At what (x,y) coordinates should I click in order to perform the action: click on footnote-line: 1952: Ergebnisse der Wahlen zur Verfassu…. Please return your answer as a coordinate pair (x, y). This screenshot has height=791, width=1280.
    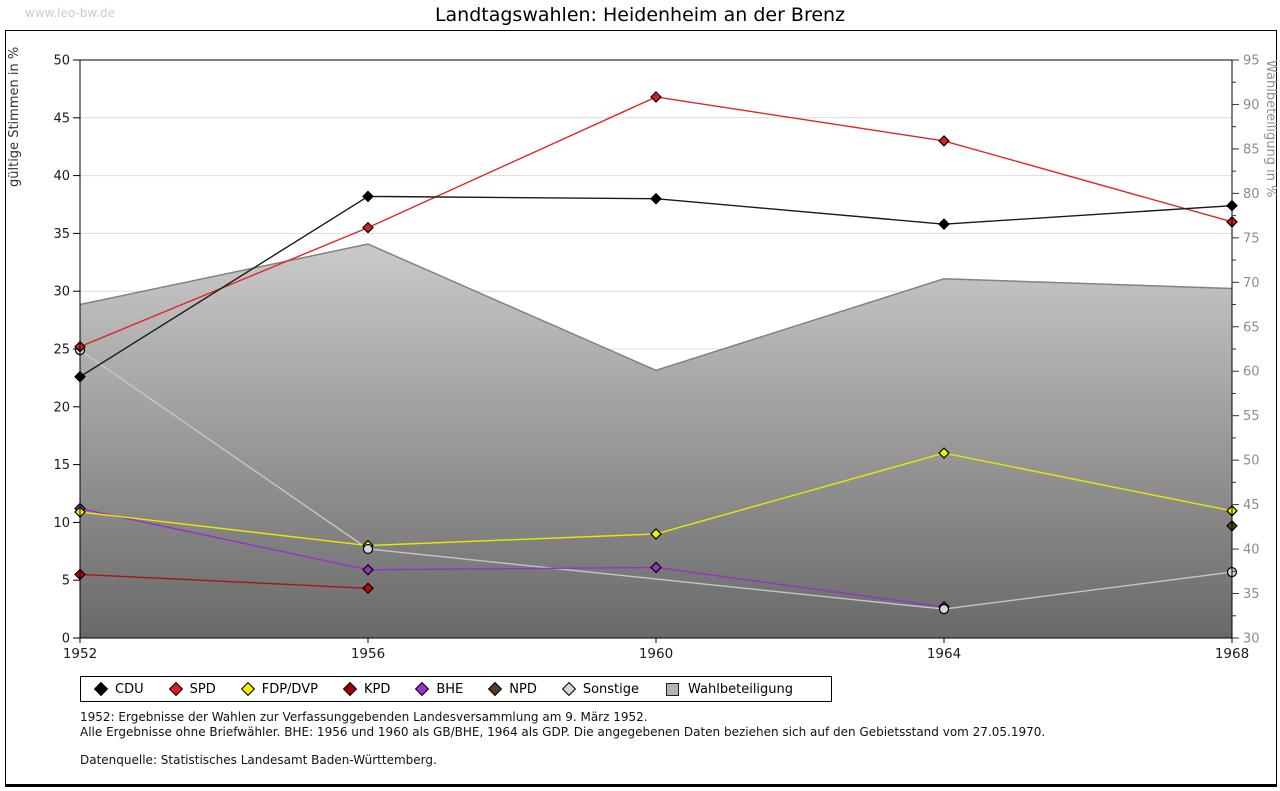
    Looking at the image, I should click on (364, 717).